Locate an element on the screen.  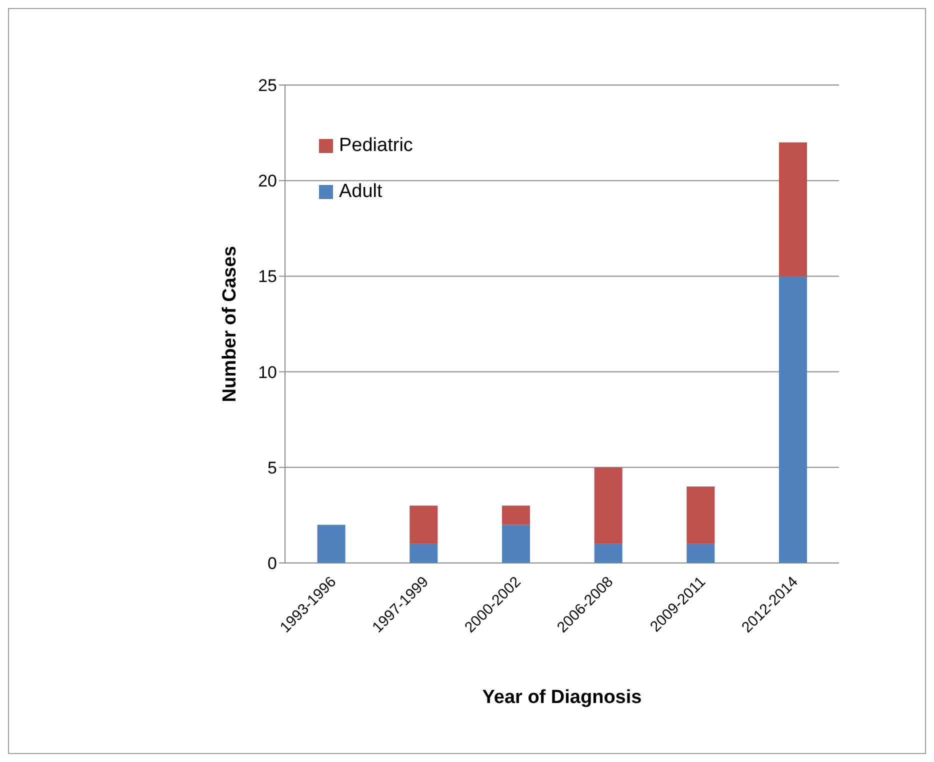
y-tick-label: 15 is located at coordinates (267, 276).